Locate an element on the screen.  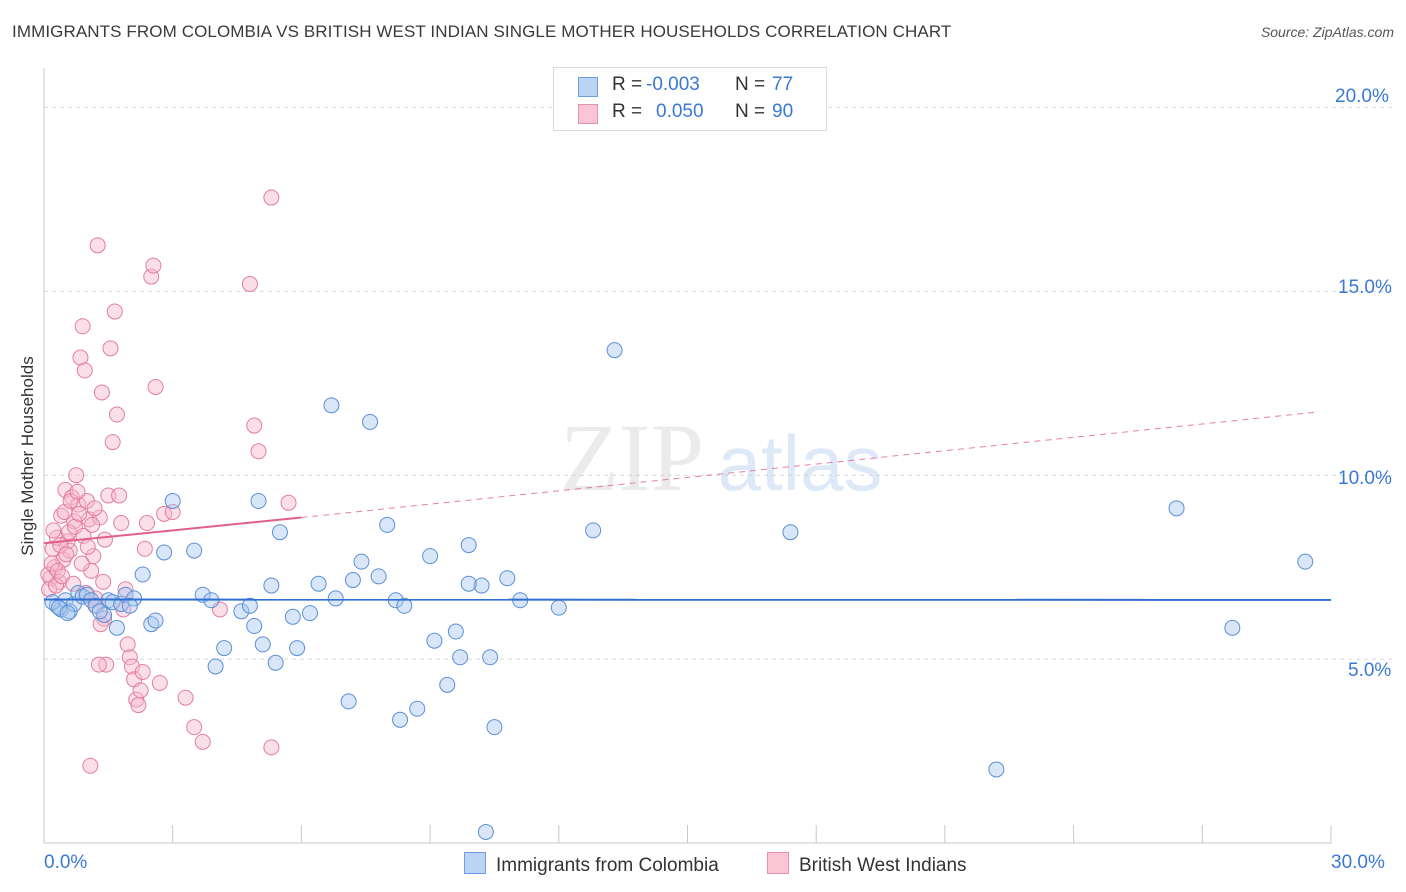
watermark-atlas: atlas is located at coordinates (800, 463).